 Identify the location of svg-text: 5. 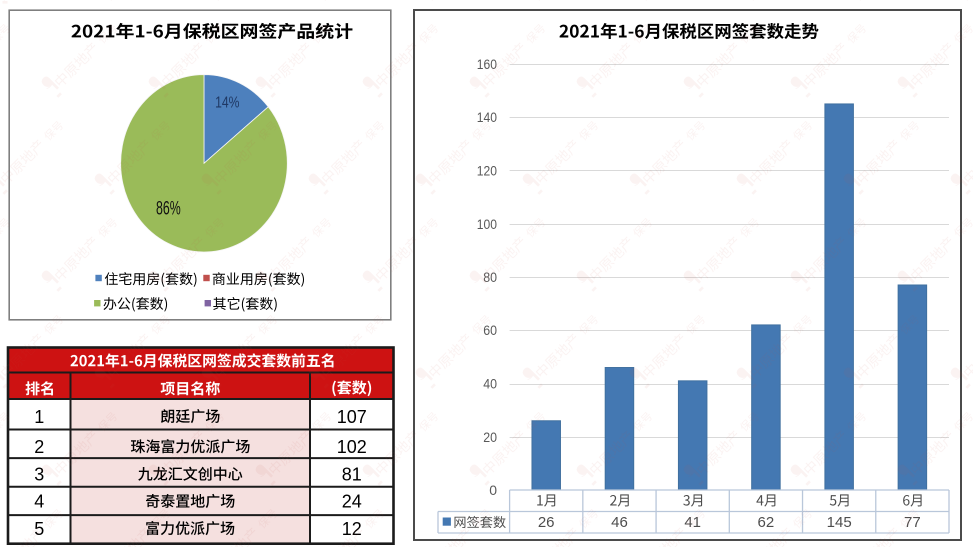
(39, 529).